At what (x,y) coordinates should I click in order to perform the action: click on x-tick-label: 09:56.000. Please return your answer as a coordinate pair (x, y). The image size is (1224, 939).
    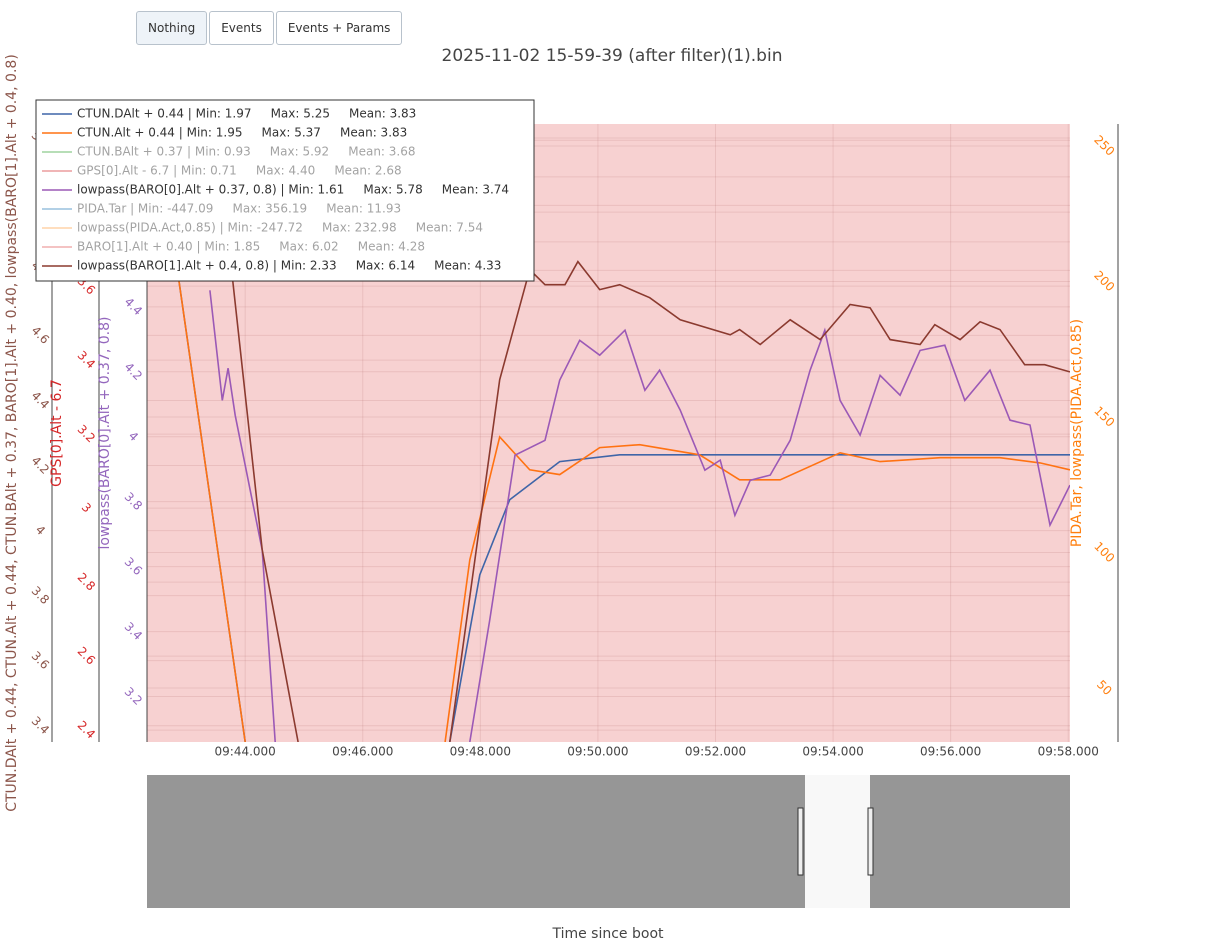
    Looking at the image, I should click on (950, 752).